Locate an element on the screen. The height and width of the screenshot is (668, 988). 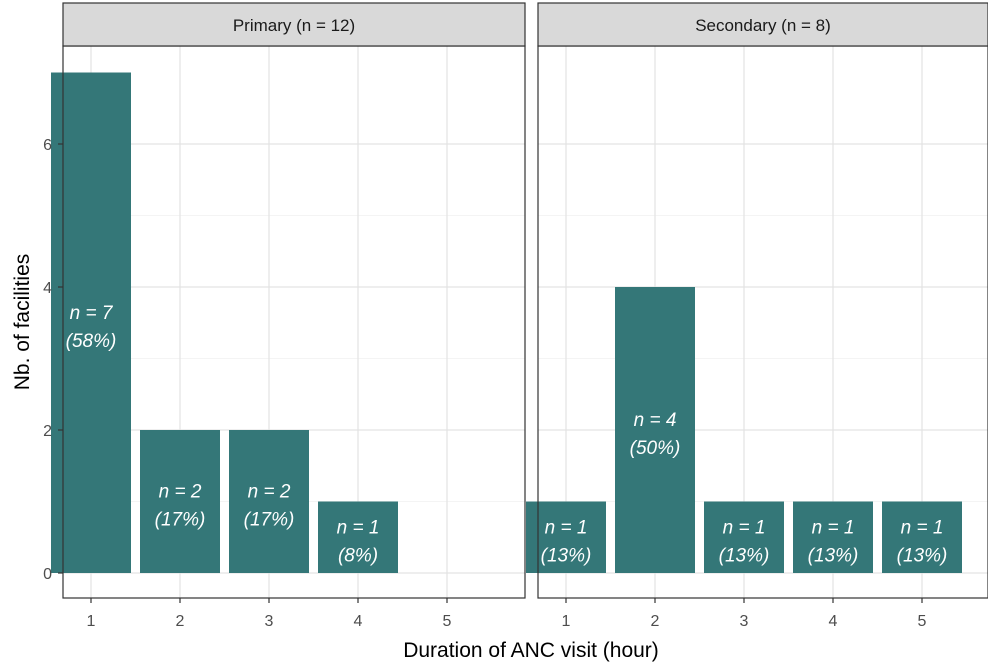
bar-label: (58%) is located at coordinates (91, 341).